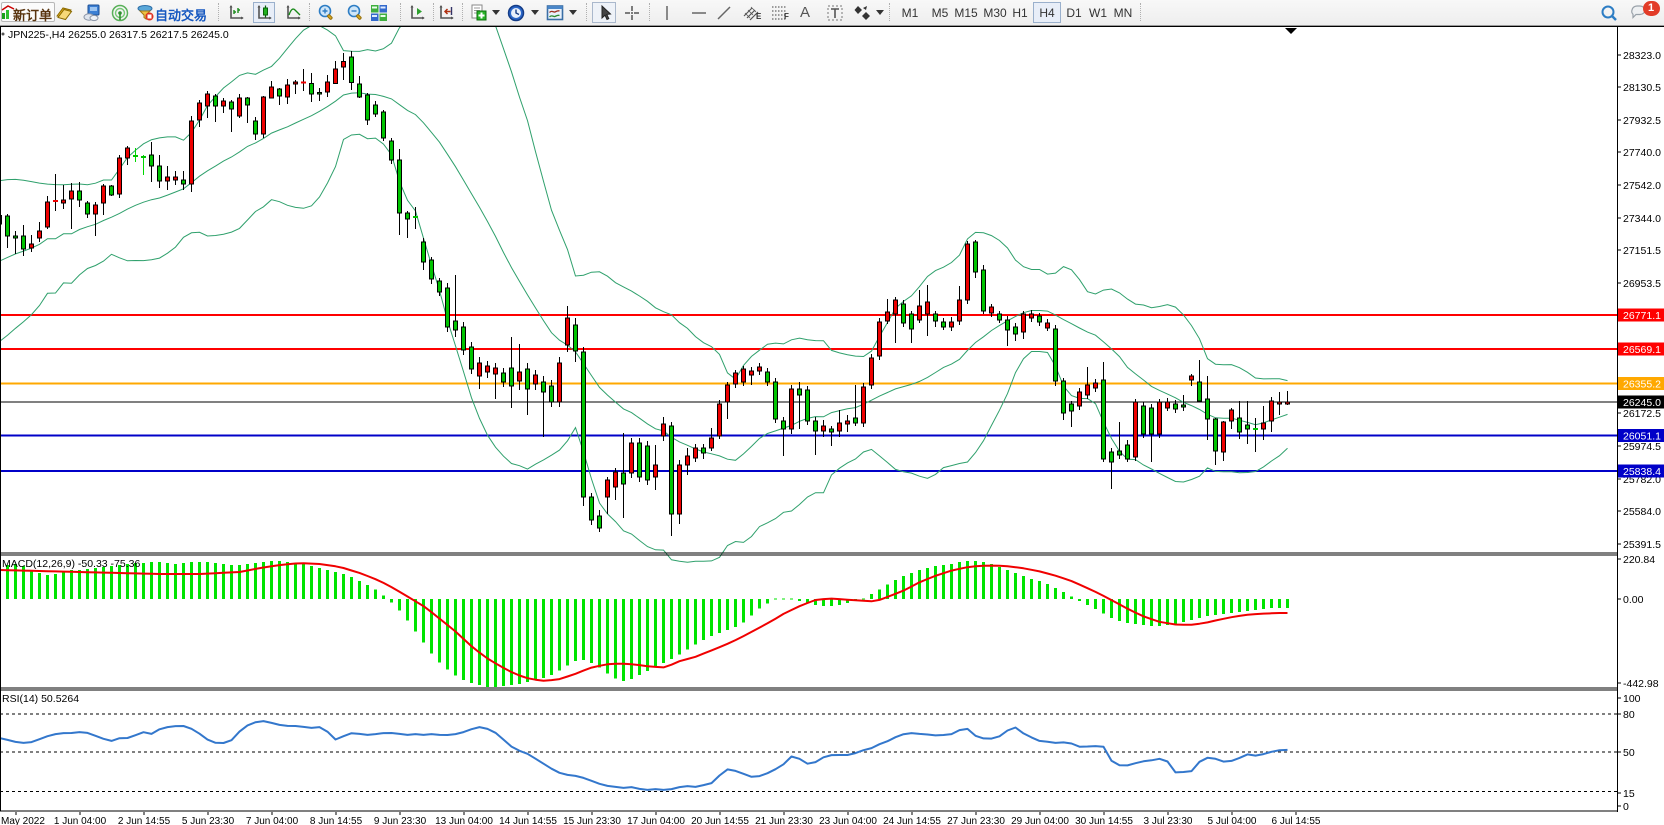 The image size is (1664, 825). I want to click on svg-text: 27344.0, so click(1642, 219).